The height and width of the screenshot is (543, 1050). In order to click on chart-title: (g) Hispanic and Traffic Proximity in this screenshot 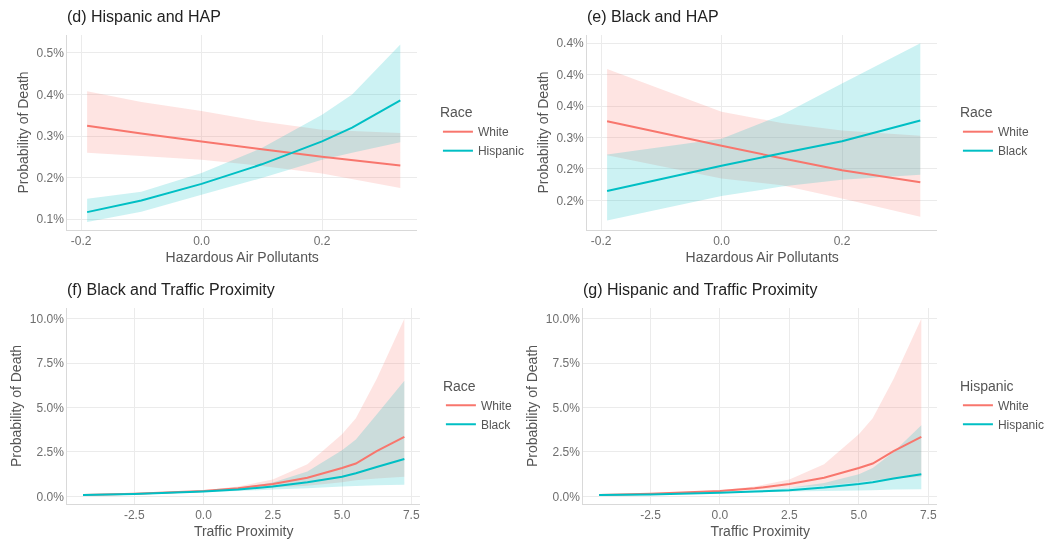, I will do `click(700, 289)`.